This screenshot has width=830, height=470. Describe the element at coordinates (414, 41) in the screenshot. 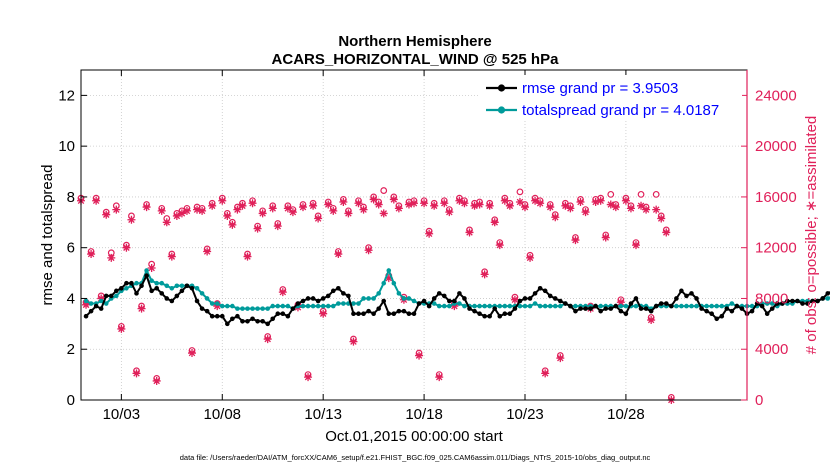

I see `chart-title-line1: Northern Hemisphere` at that location.